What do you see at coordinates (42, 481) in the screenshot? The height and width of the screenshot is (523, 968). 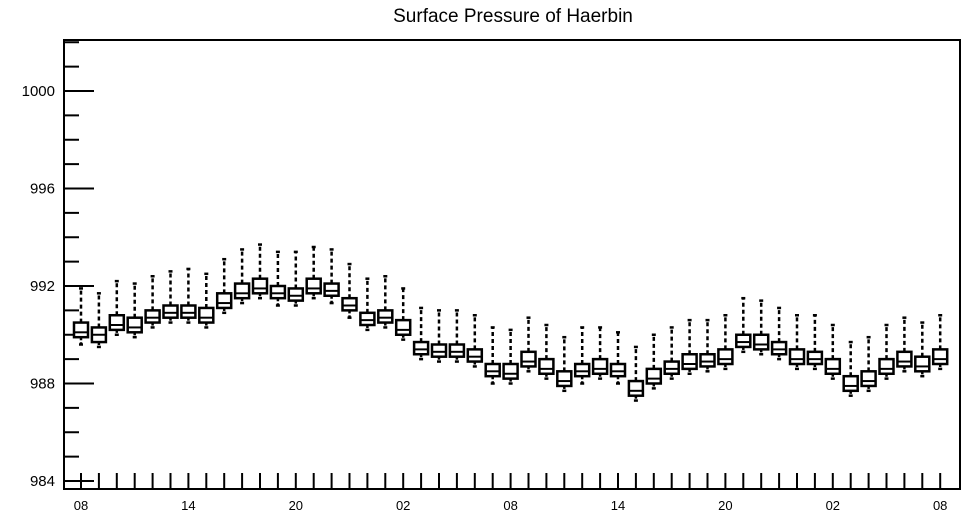 I see `y-tick-label: 984` at bounding box center [42, 481].